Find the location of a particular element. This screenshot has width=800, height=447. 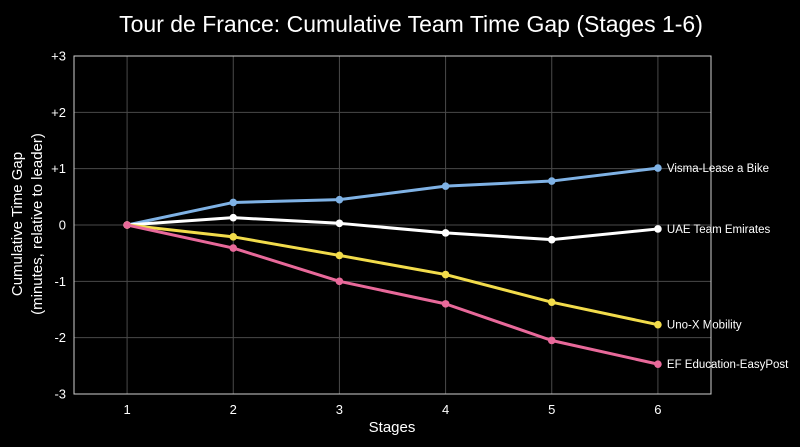

y-axis-label-line1: Cumulative Time Gap is located at coordinates (17, 224).